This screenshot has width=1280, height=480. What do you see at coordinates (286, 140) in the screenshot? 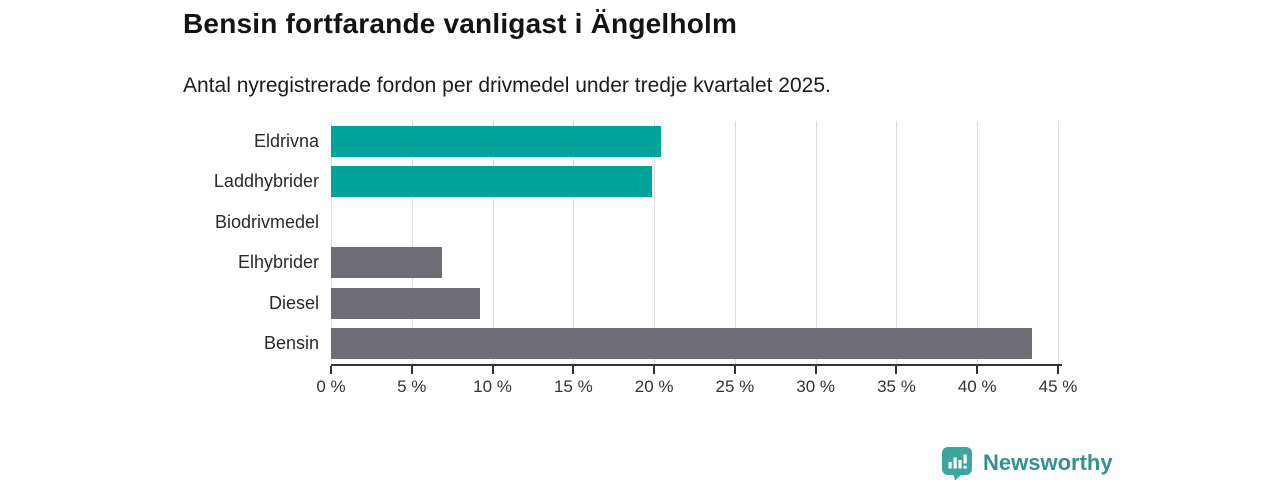
I see `category-label: Eldrivna` at bounding box center [286, 140].